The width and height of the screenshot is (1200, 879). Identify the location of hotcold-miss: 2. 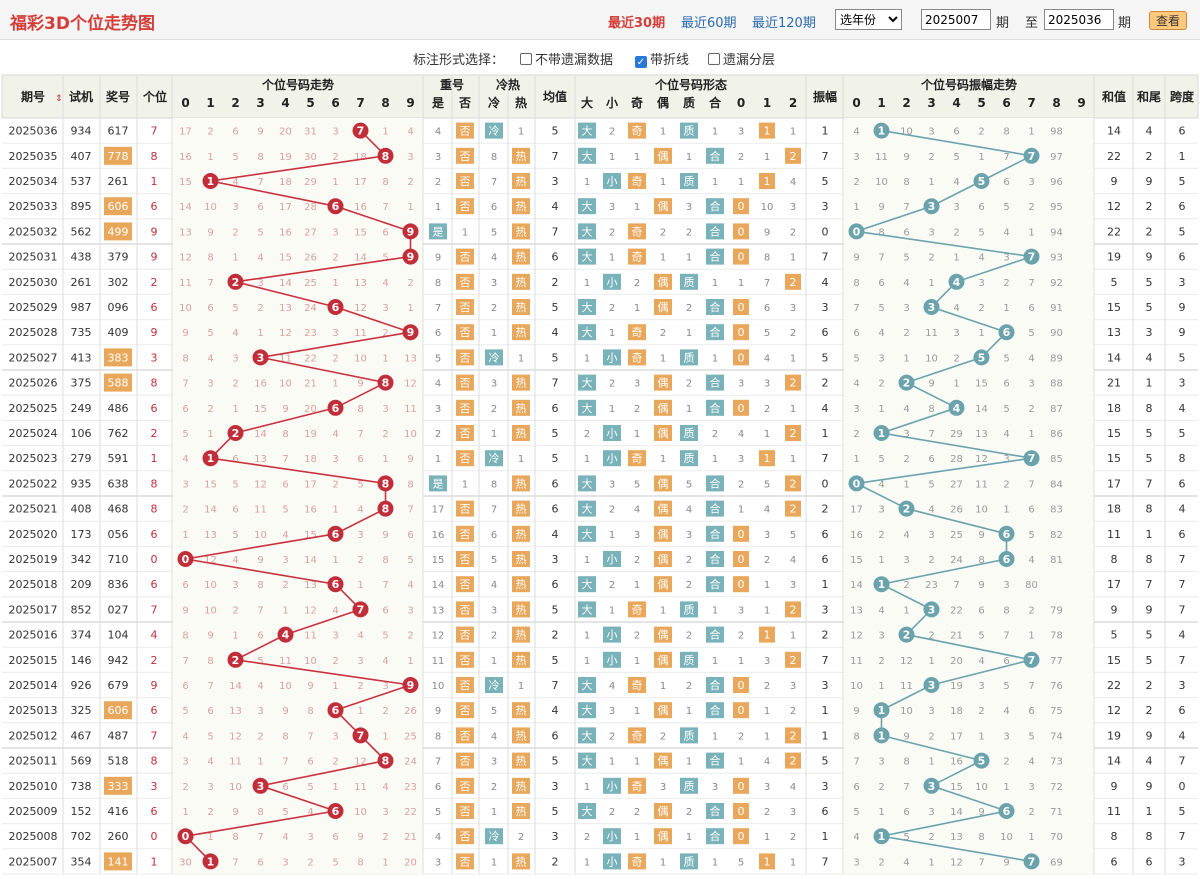
(494, 787).